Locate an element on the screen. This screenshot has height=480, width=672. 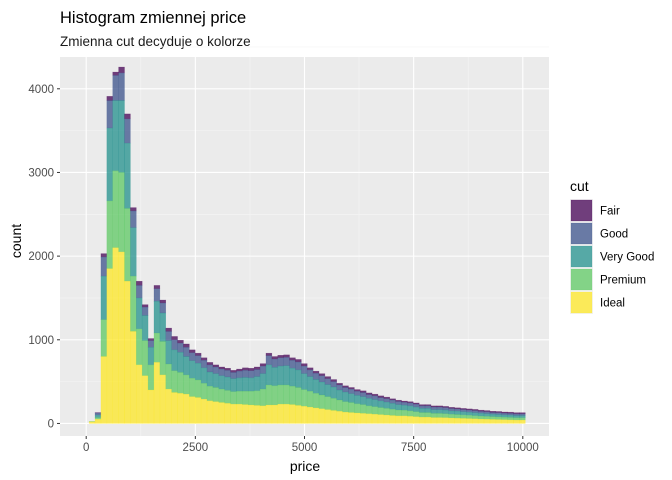
legend-swatch-ideal is located at coordinates (581, 302).